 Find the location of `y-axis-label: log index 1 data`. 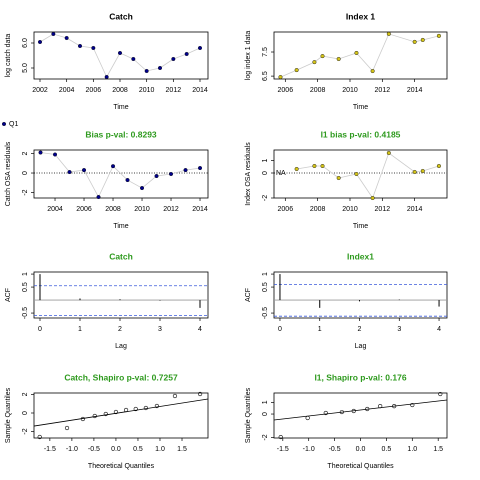

y-axis-label: log index 1 data is located at coordinates (248, 56).